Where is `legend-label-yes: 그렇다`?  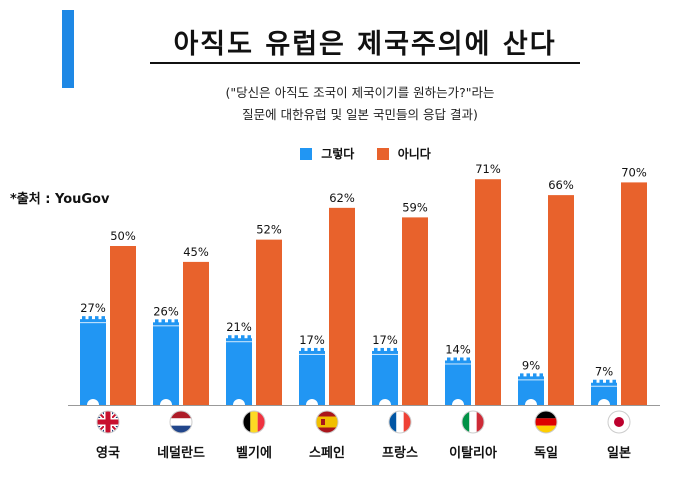 legend-label-yes: 그렇다 is located at coordinates (338, 154).